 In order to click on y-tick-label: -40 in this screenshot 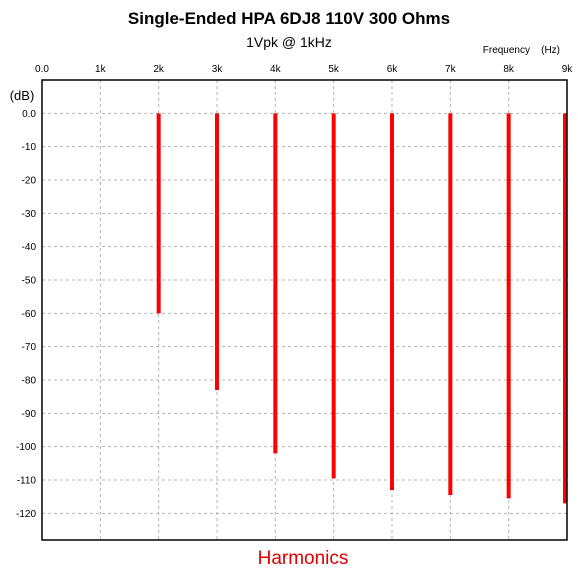, I will do `click(29, 247)`.